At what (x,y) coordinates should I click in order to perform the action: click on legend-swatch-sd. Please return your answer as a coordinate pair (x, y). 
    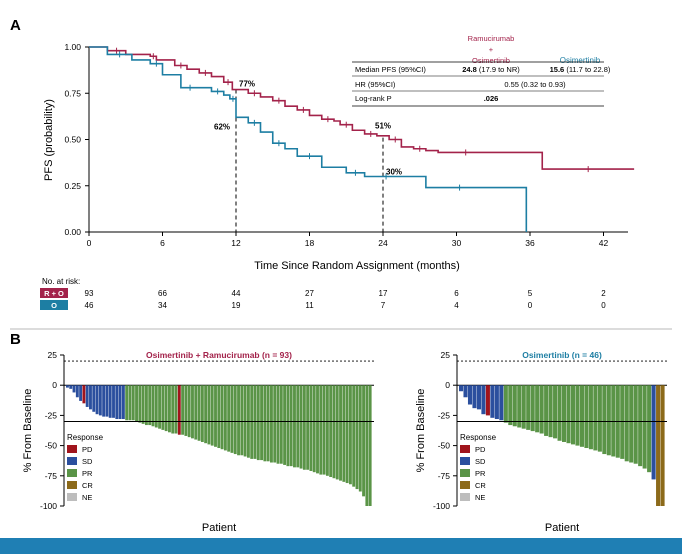
    Looking at the image, I should click on (72, 461).